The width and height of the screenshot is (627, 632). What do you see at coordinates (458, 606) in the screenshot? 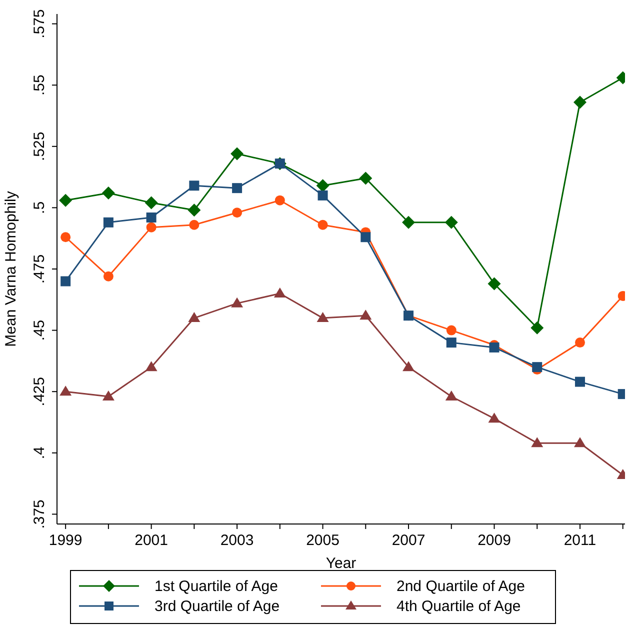
I see `legend-label: 4th Quartile of Age` at bounding box center [458, 606].